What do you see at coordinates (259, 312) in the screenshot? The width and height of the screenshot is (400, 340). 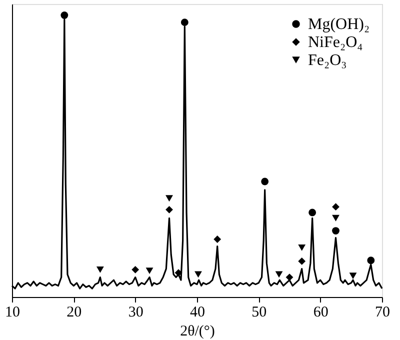 I see `x-tick-label: 50` at bounding box center [259, 312].